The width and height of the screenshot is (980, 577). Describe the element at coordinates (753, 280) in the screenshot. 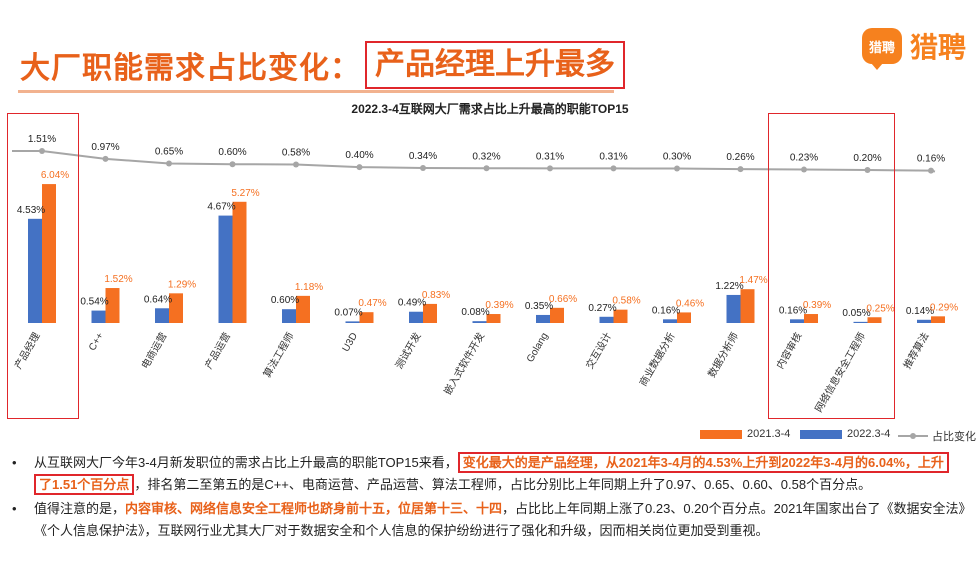

I see `label-2021-11: 1.47%` at that location.